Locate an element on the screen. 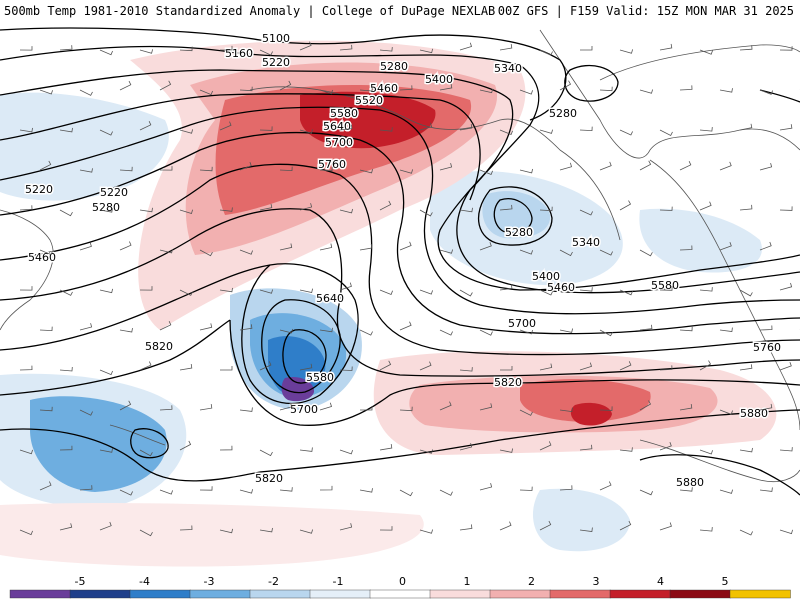 The width and height of the screenshot is (800, 600). colorbar: -5 -4 -3 -2 -1 0 1 2 3 4 5 is located at coordinates (400, 587).